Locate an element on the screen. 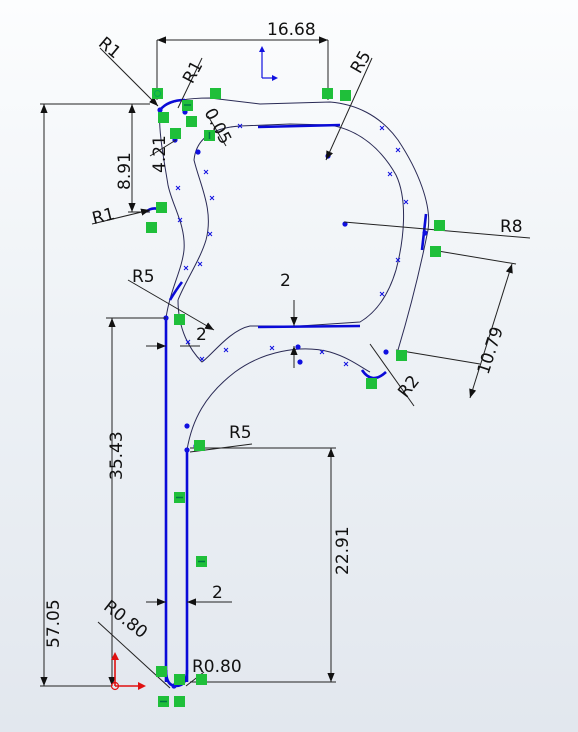 This screenshot has width=578, height=732. dim-0-05: 0.05 is located at coordinates (217, 126).